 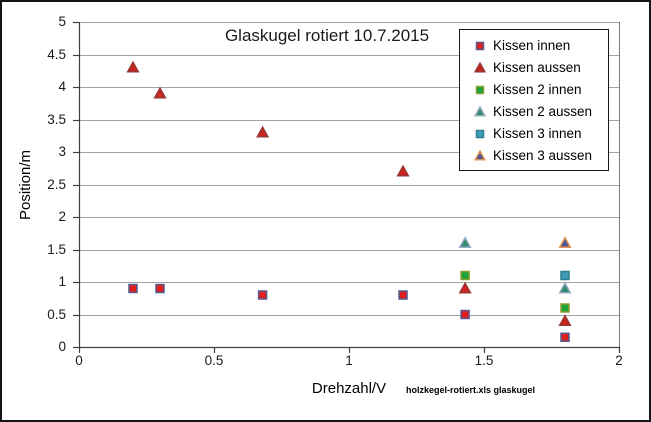 I want to click on legend-item: Kissen 3 innen, so click(x=540, y=133).